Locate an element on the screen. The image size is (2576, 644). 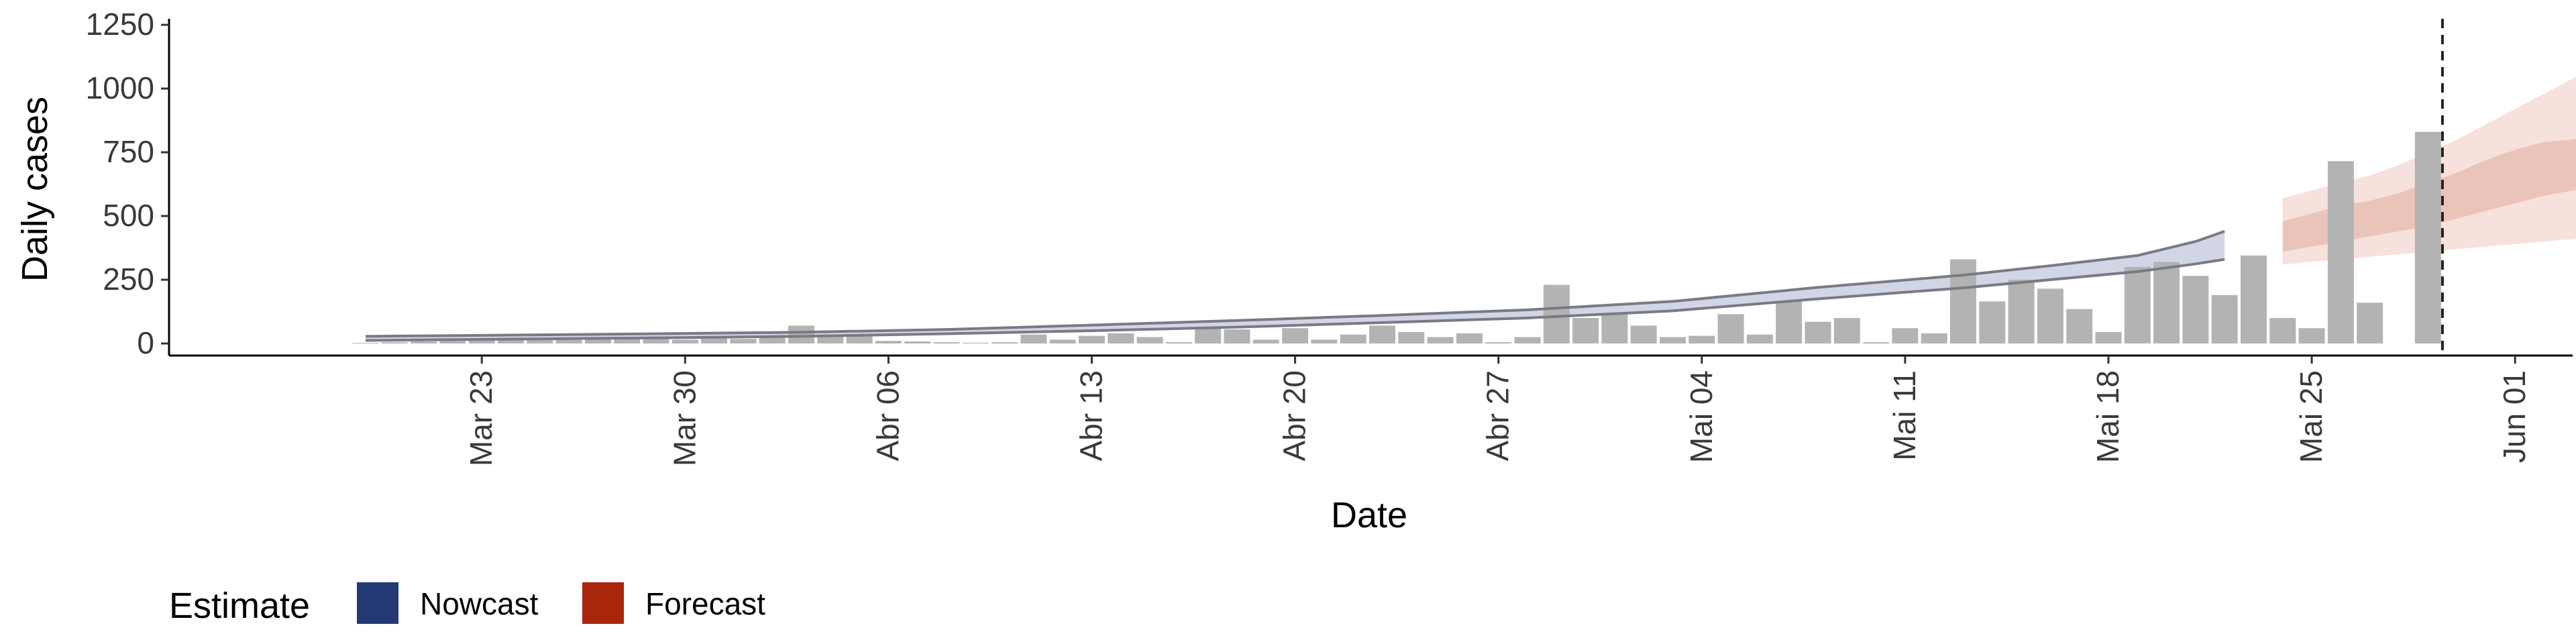
legend-swatch-nowcast is located at coordinates (377, 603).